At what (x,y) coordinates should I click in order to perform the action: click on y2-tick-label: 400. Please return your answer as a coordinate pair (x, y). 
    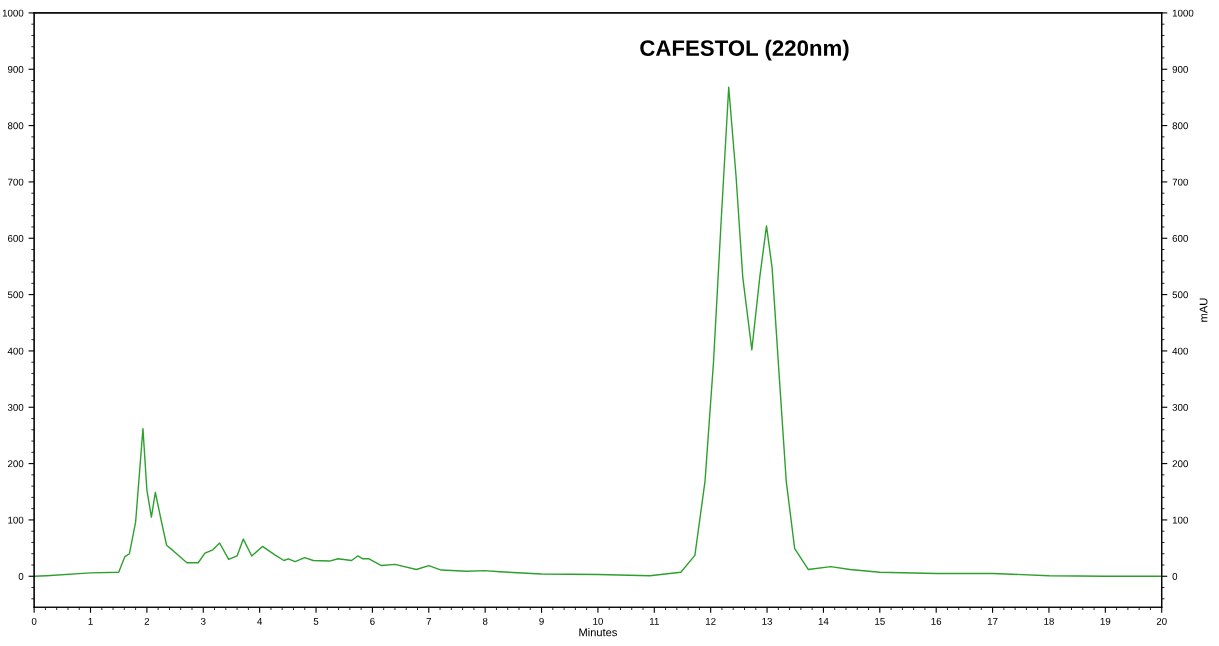
    Looking at the image, I should click on (1180, 351).